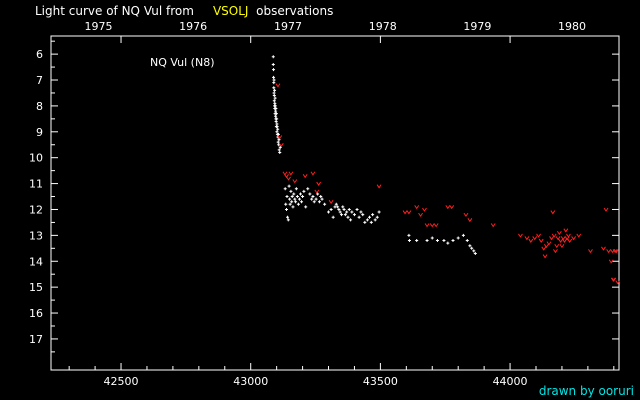 The width and height of the screenshot is (640, 400). Describe the element at coordinates (36, 339) in the screenshot. I see `y-tick-label: 17` at that location.